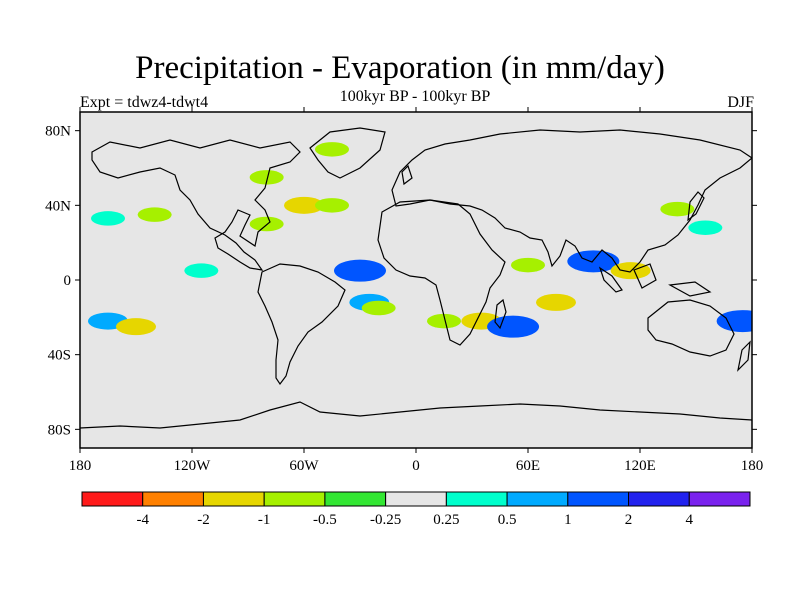 The image size is (800, 600). What do you see at coordinates (416, 509) in the screenshot?
I see `colorbar: -4 -2 -1 -0.5 -0.25 0.25 0.5 1 2 4` at bounding box center [416, 509].